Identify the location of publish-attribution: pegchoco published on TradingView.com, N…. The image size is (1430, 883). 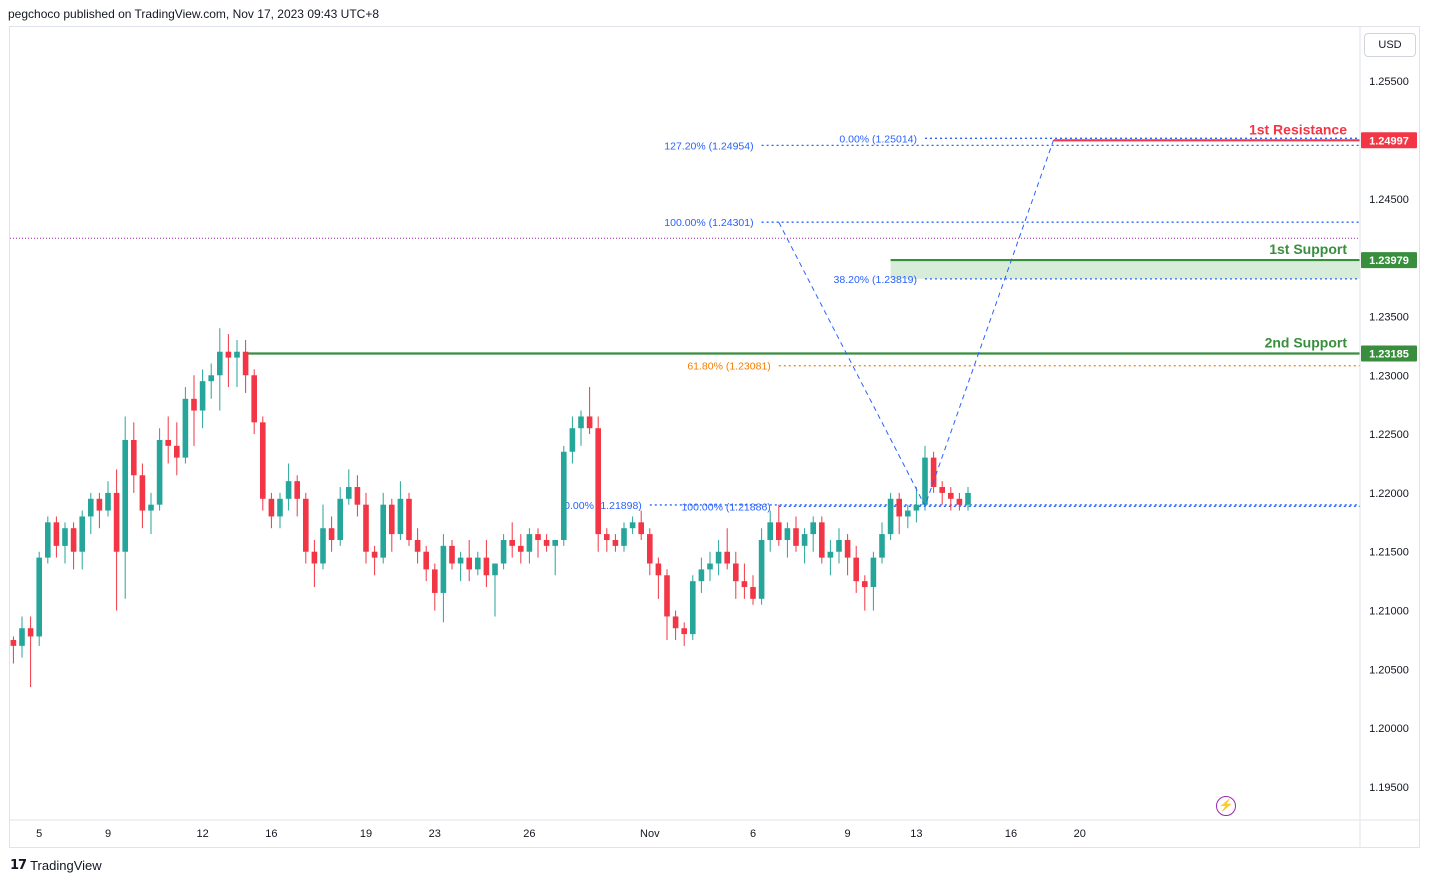
(194, 14).